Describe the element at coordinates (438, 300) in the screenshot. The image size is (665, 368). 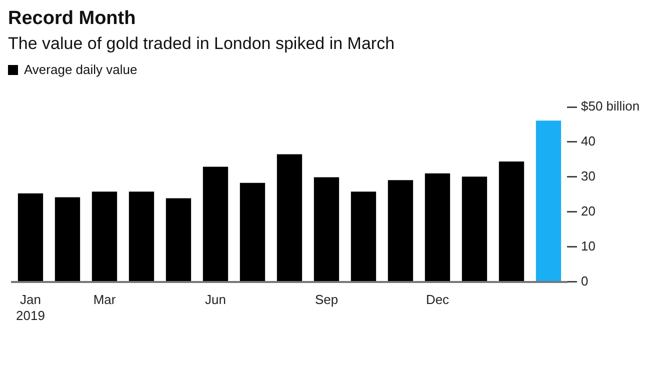
I see `x-tick-label: Dec` at that location.